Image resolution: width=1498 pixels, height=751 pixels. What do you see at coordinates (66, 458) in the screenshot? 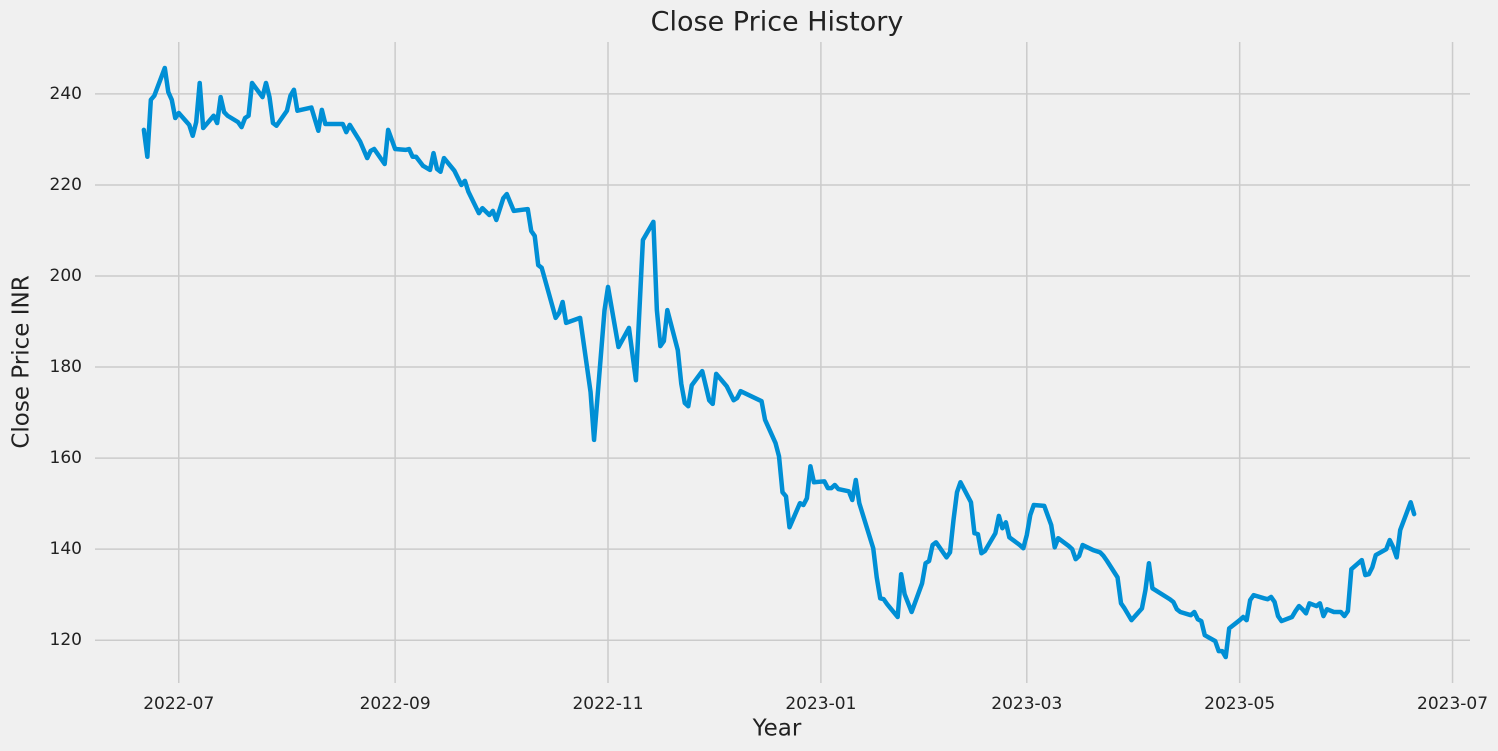
I see `y-tick-label: 160` at bounding box center [66, 458].